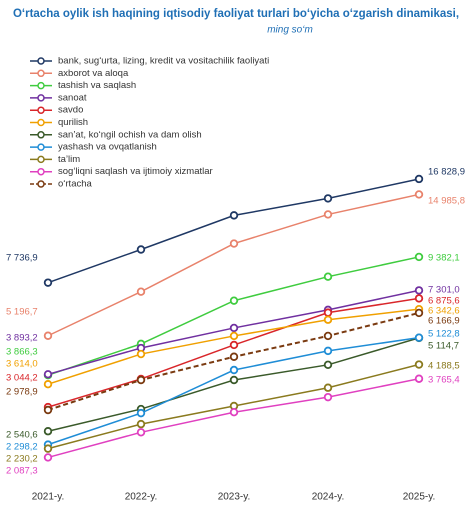 The image size is (473, 512). What do you see at coordinates (444, 380) in the screenshot?
I see `data-label: 3 765,4` at bounding box center [444, 380].